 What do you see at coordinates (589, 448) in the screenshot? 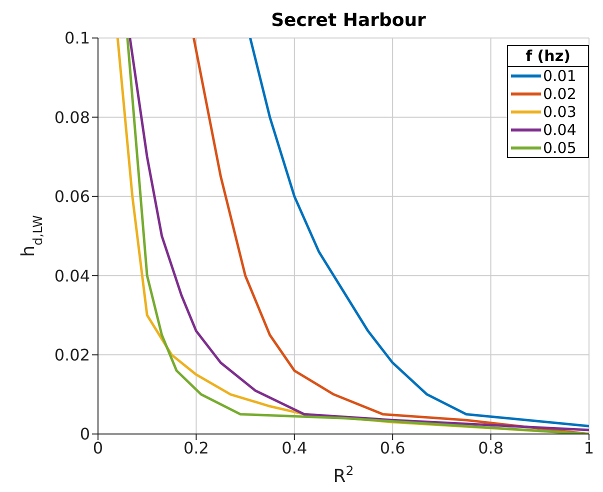
I see `x-tick-label: 1` at bounding box center [589, 448].